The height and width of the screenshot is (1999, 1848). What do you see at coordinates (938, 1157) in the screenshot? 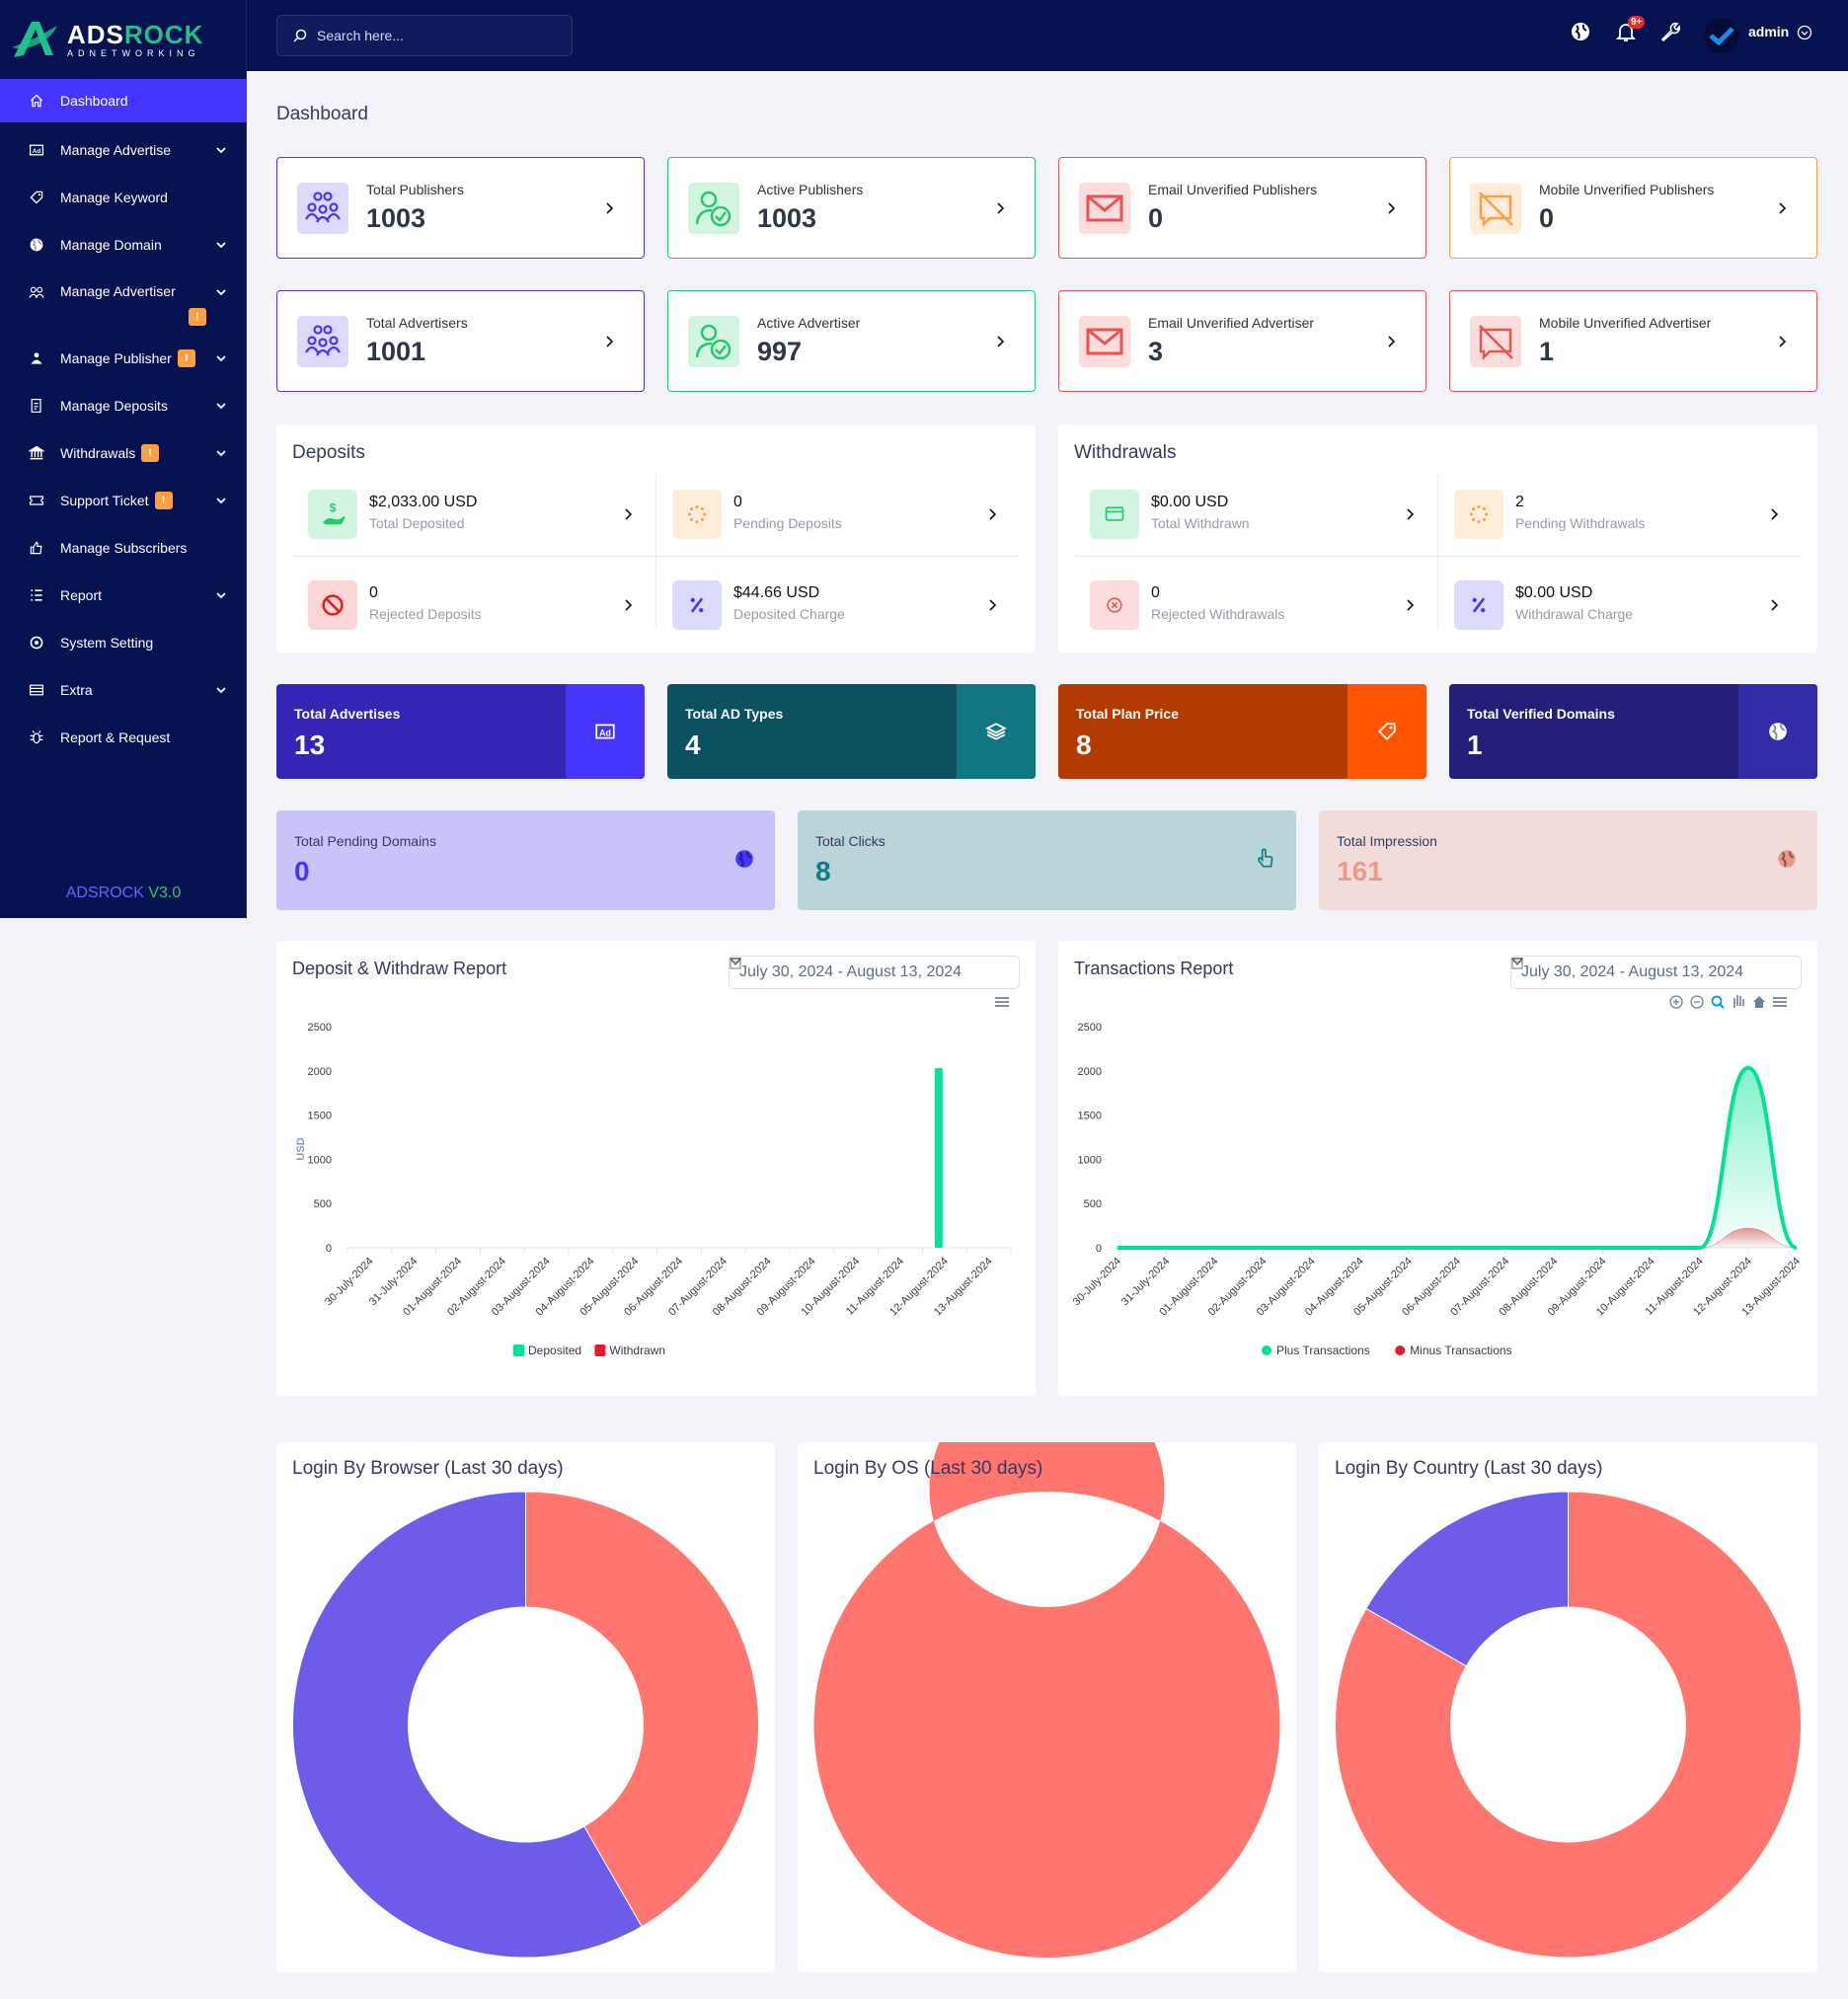
I see `bar-deposited` at bounding box center [938, 1157].